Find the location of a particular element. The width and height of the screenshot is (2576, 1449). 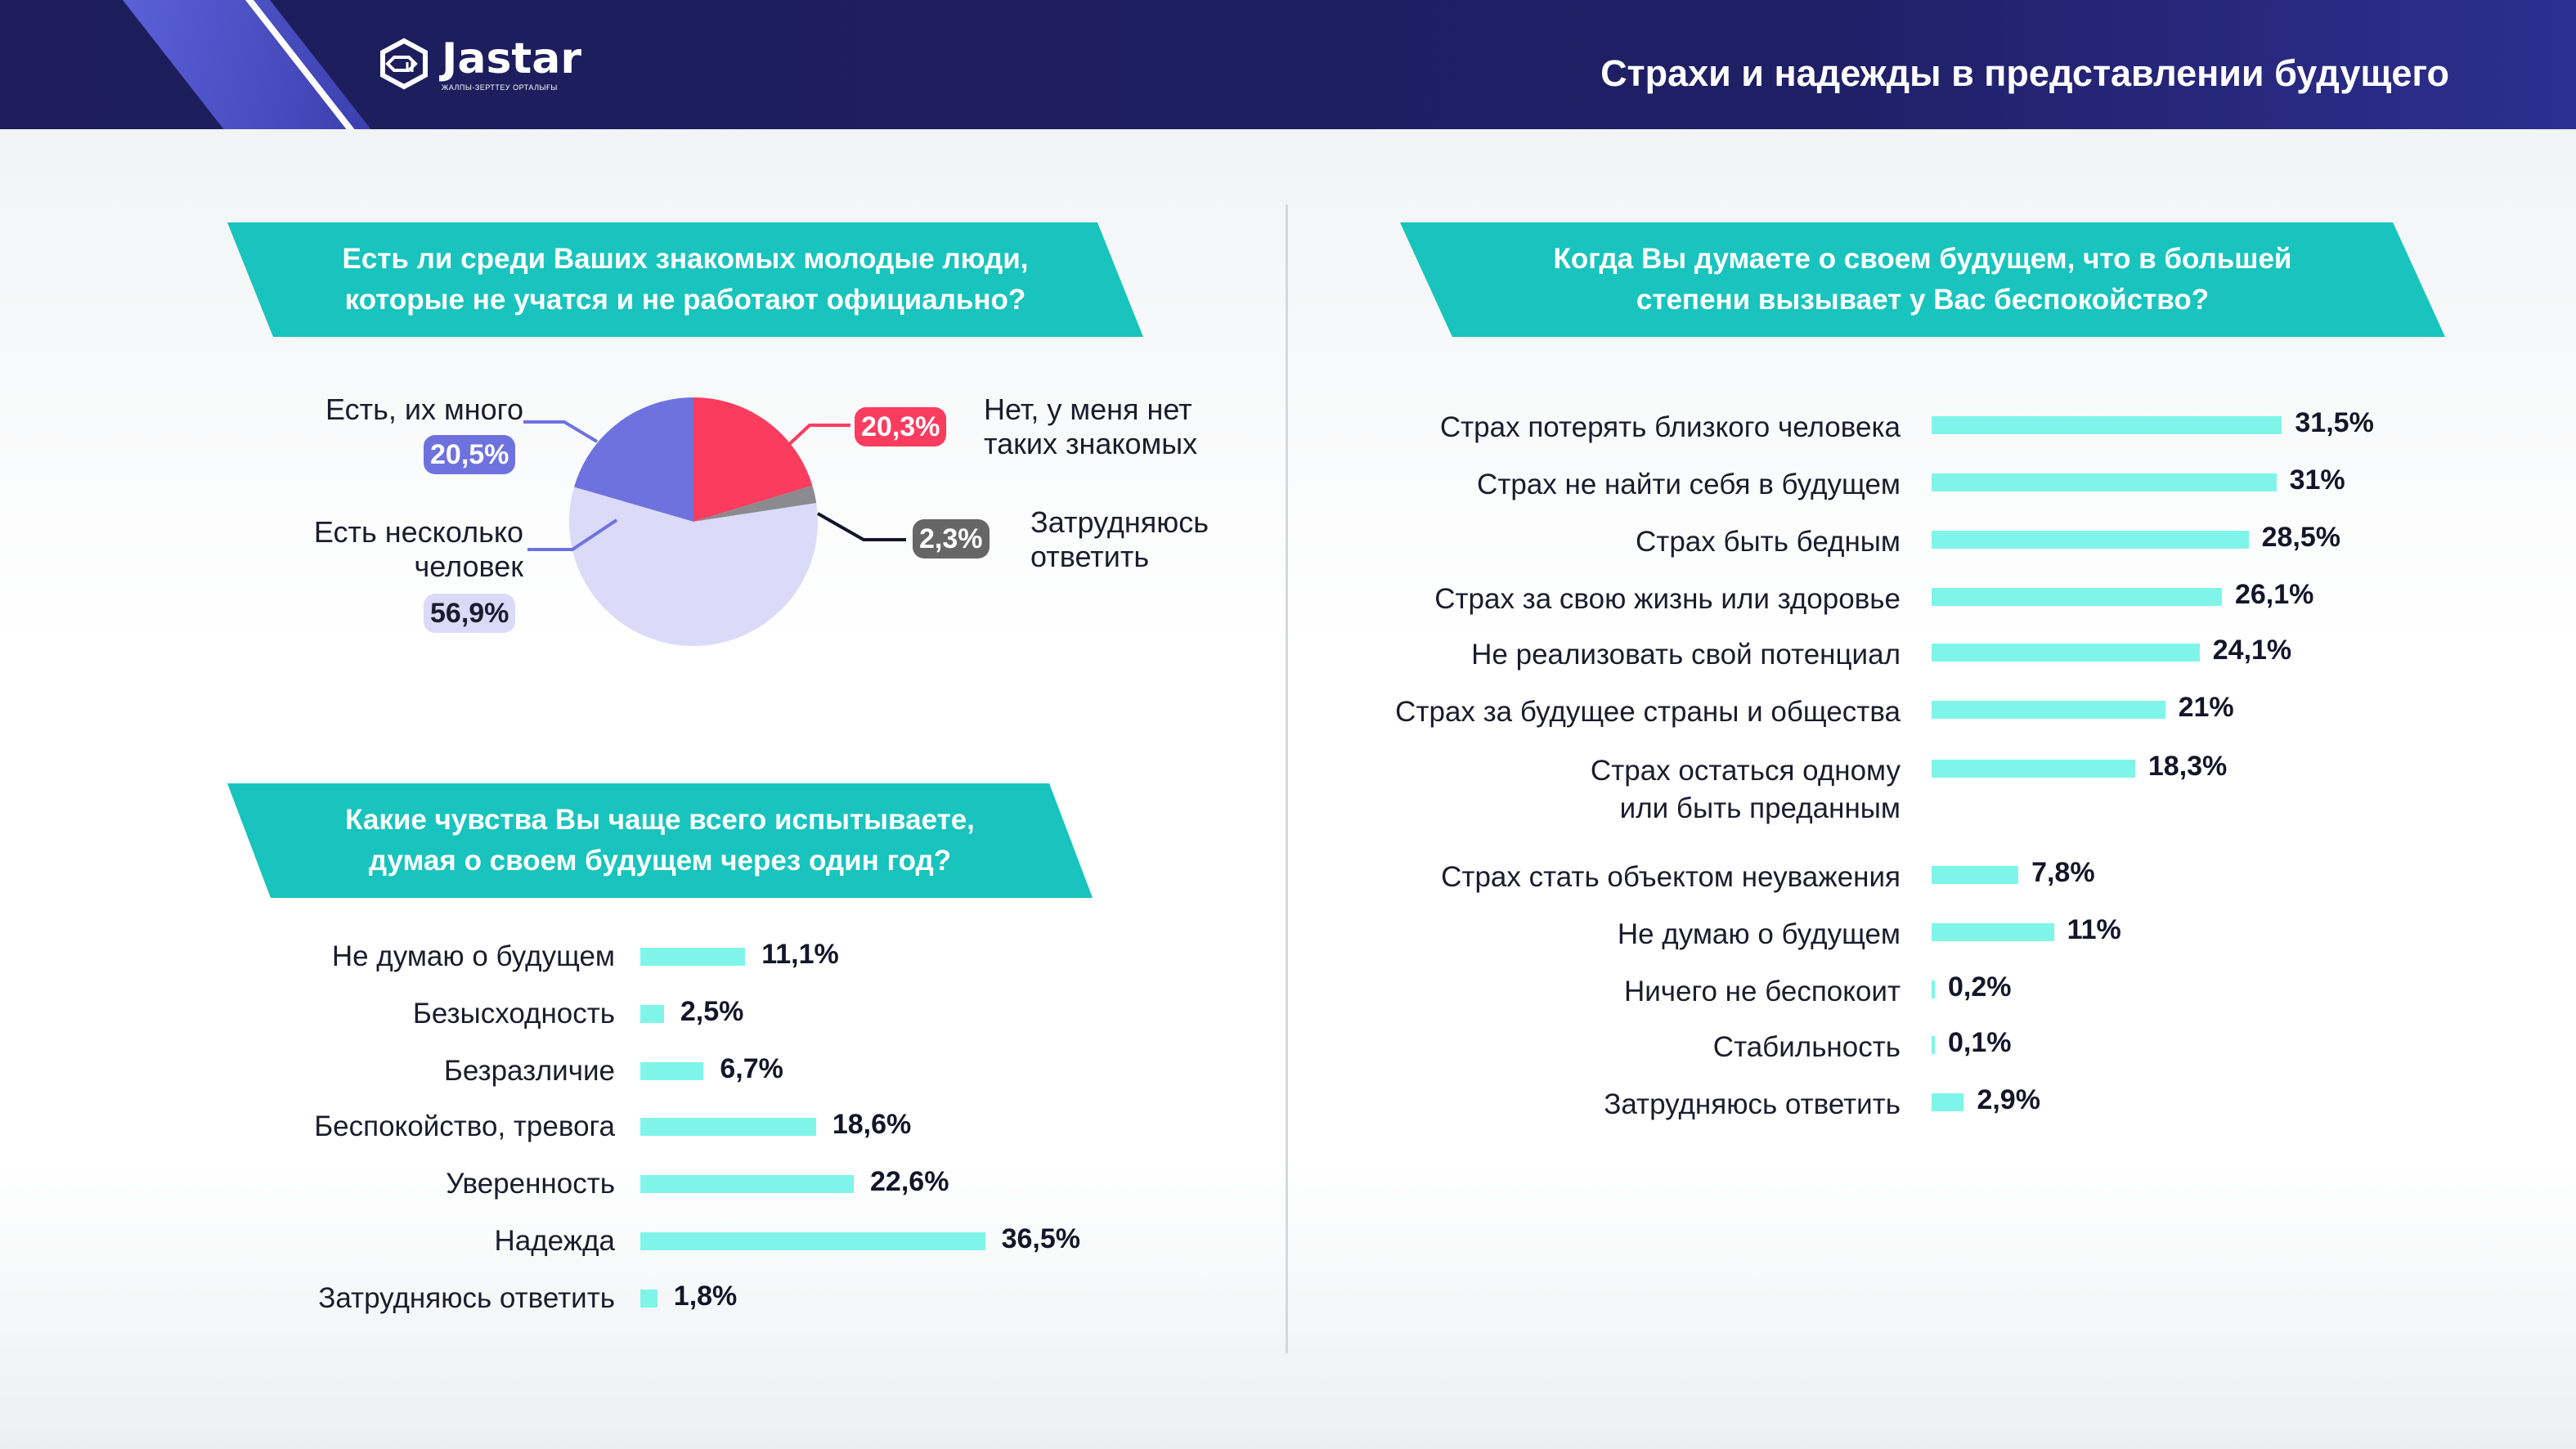

bar-value-label: 11% is located at coordinates (2094, 930).